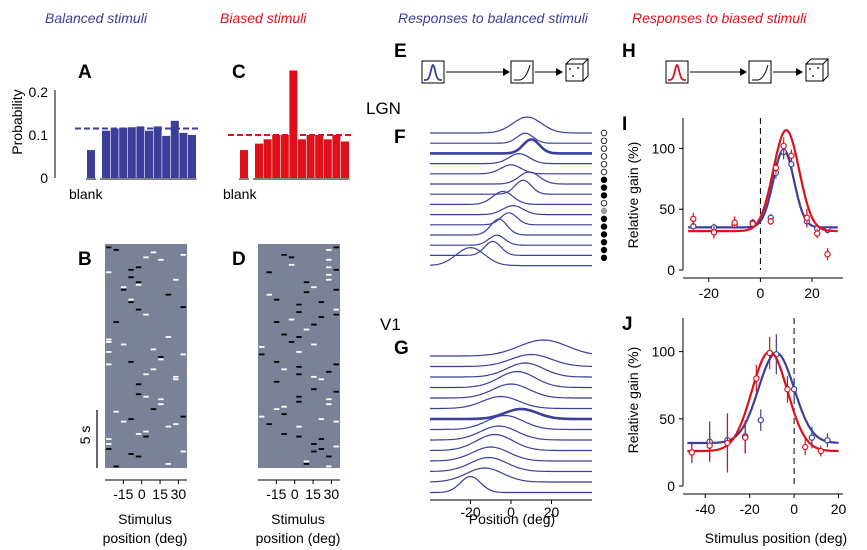 The height and width of the screenshot is (550, 867). I want to click on g-xlabel: Position (deg), so click(512, 519).